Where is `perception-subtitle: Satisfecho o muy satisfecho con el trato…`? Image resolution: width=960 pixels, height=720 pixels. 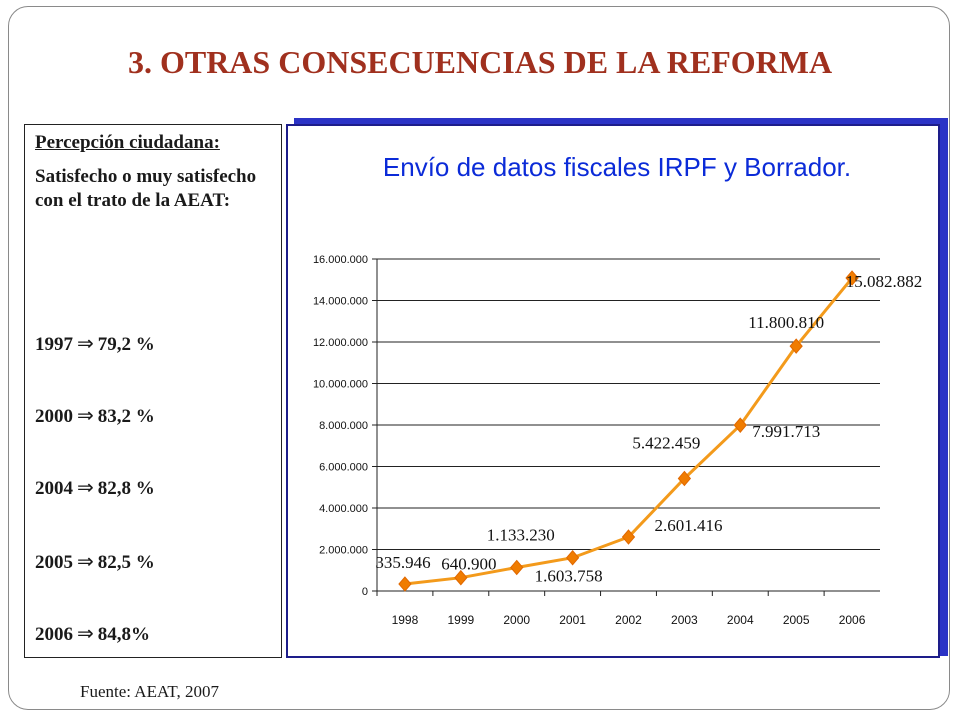 perception-subtitle: Satisfecho o muy satisfecho con el trato… is located at coordinates (146, 188).